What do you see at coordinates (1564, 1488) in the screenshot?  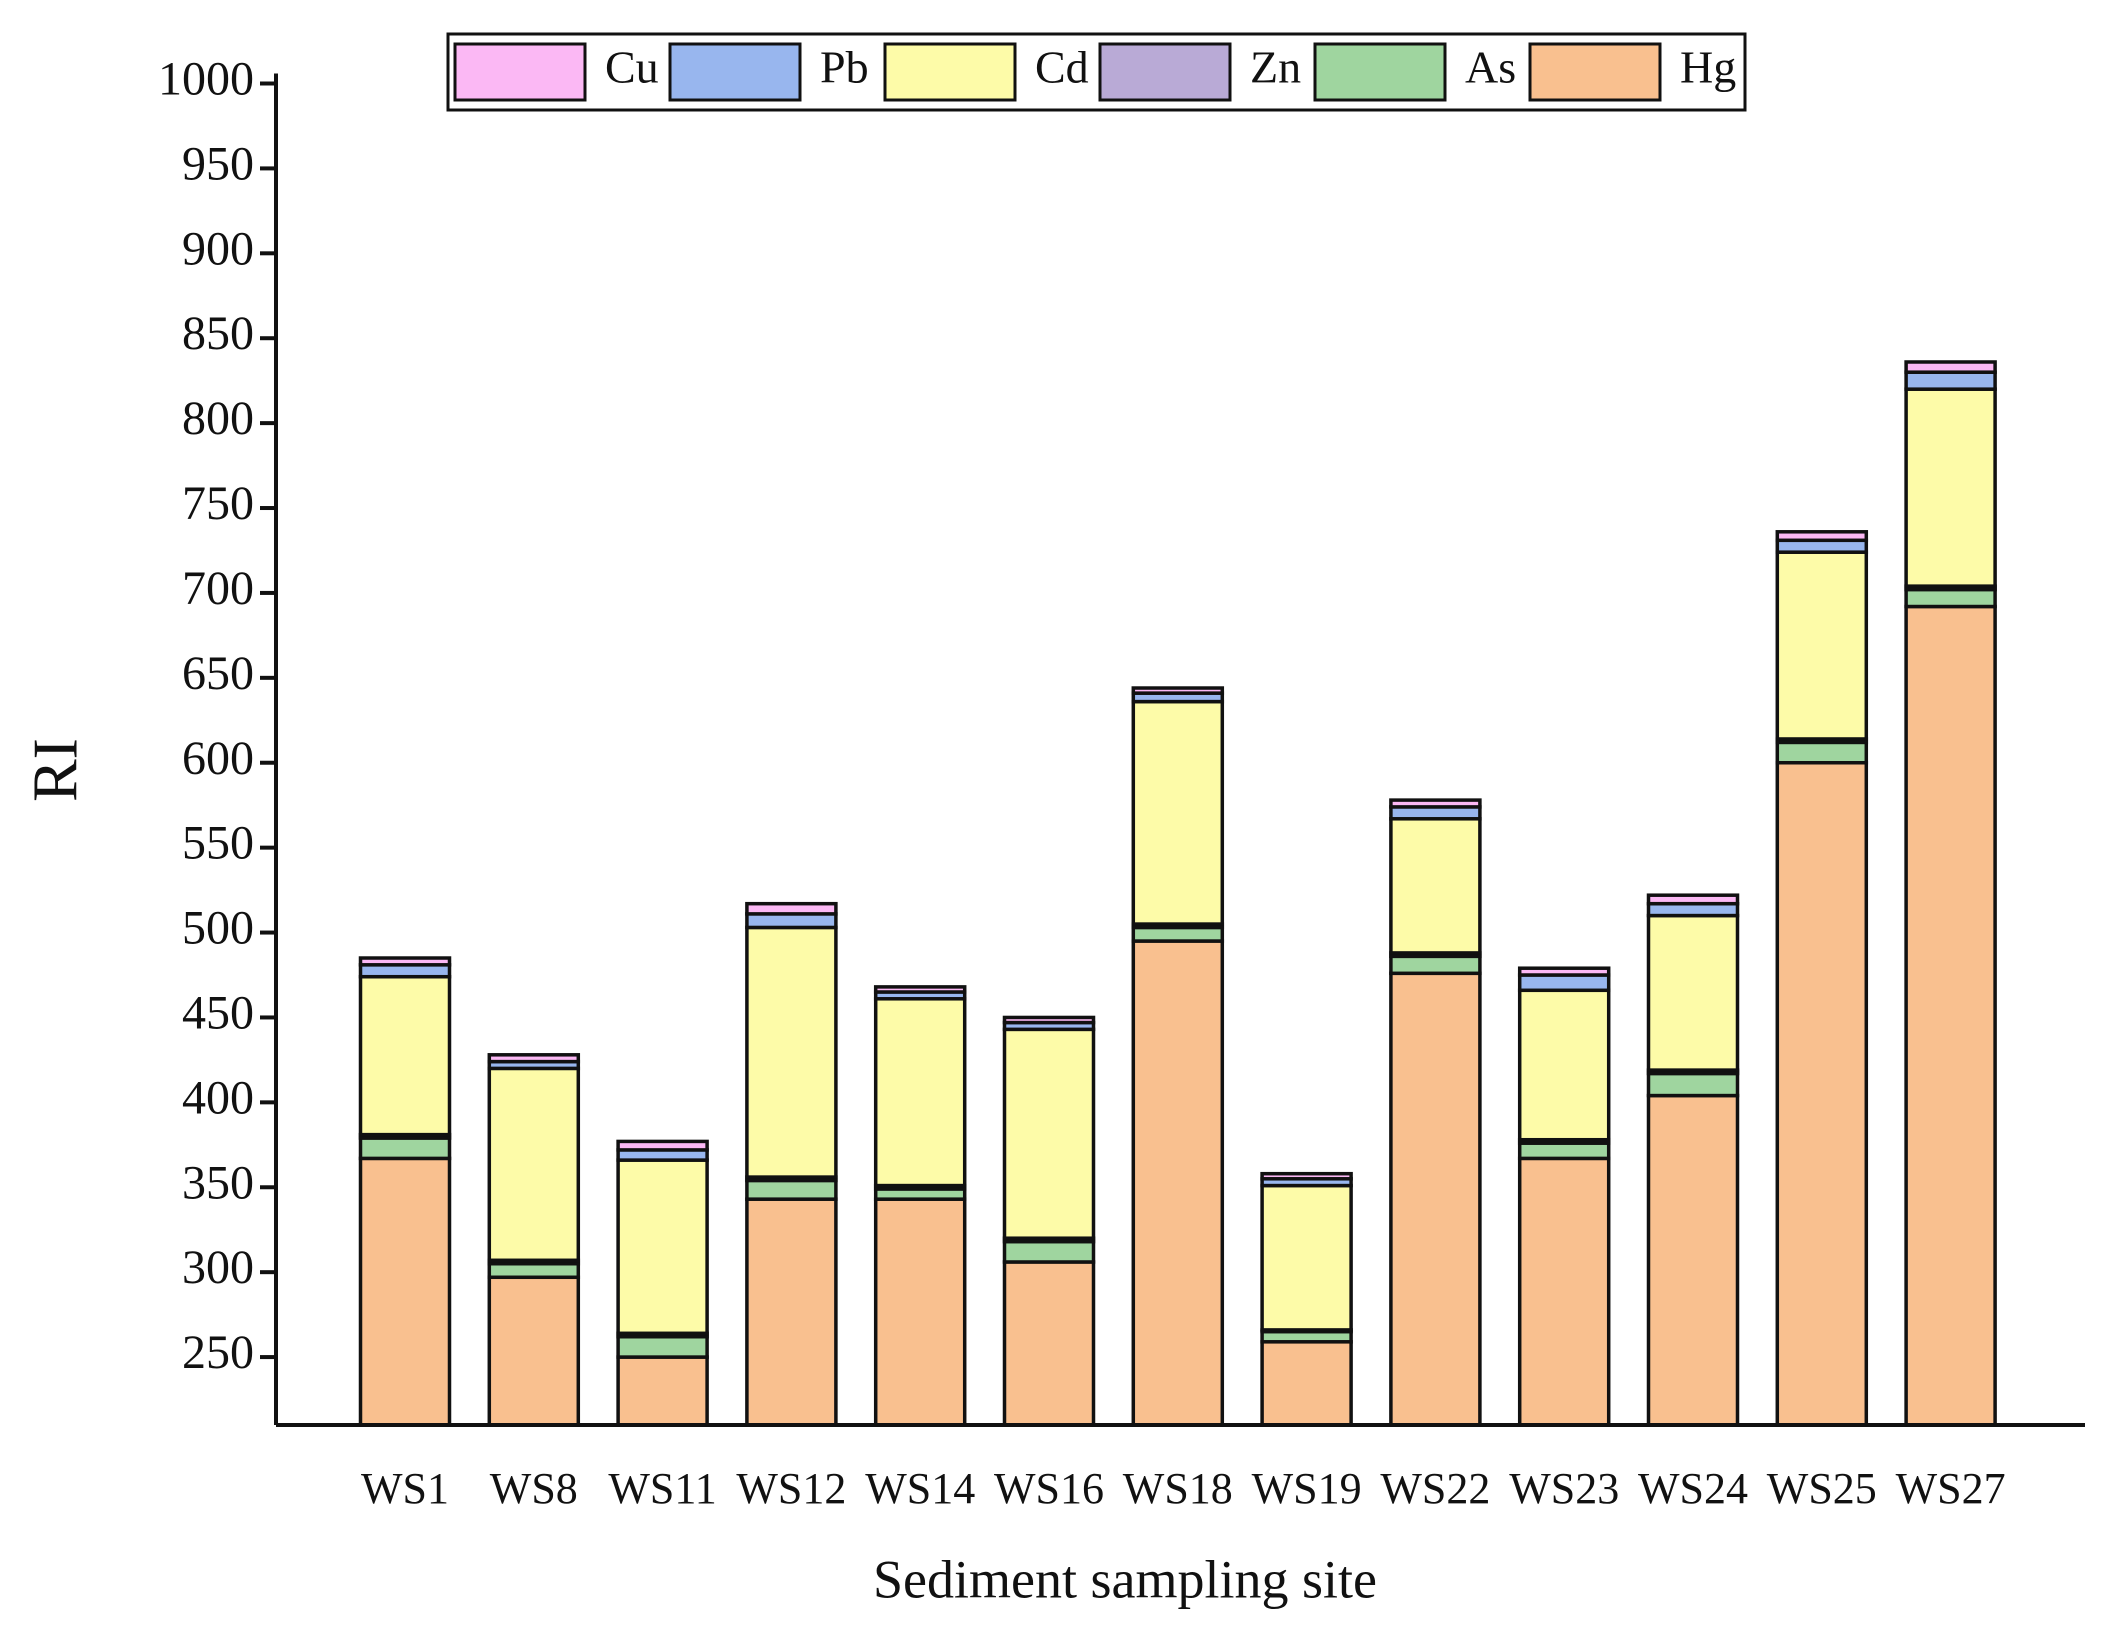 I see `x-tick-label: WS23` at bounding box center [1564, 1488].